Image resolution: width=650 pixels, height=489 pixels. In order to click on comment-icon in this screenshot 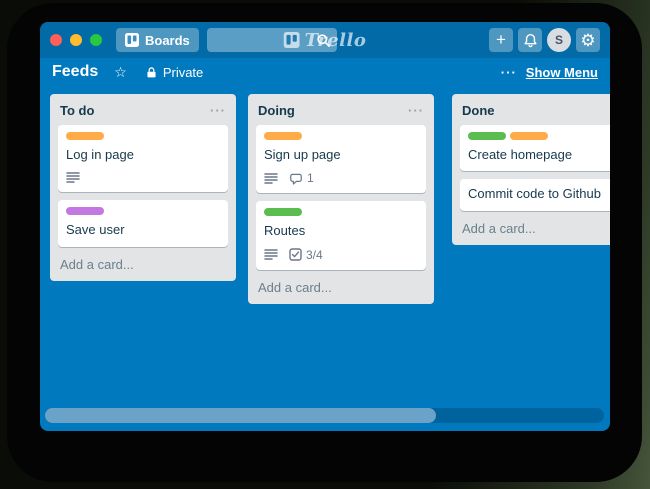, I will do `click(296, 179)`.